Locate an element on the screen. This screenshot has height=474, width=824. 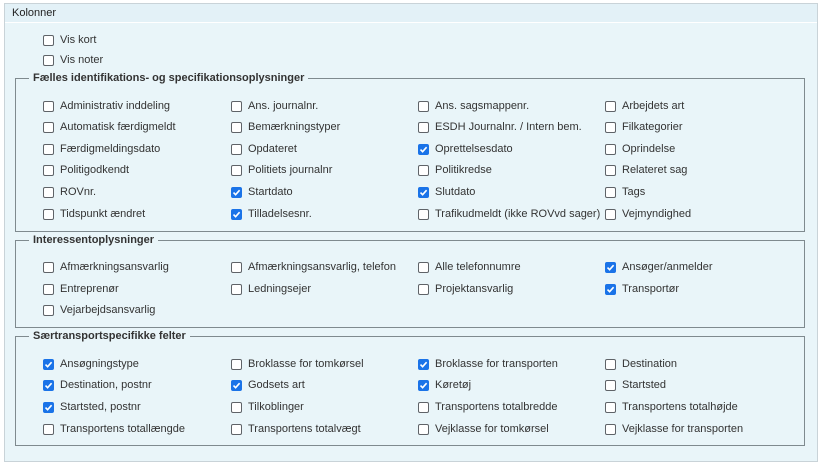
checkbox-label: Ans. sagsmappenr. is located at coordinates (482, 105).